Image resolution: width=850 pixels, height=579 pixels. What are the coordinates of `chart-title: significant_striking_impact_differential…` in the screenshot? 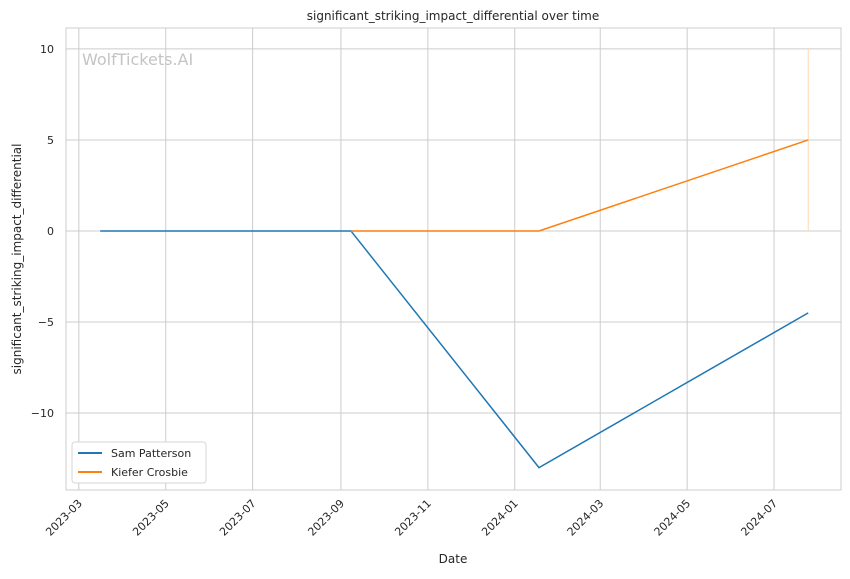 It's located at (453, 16).